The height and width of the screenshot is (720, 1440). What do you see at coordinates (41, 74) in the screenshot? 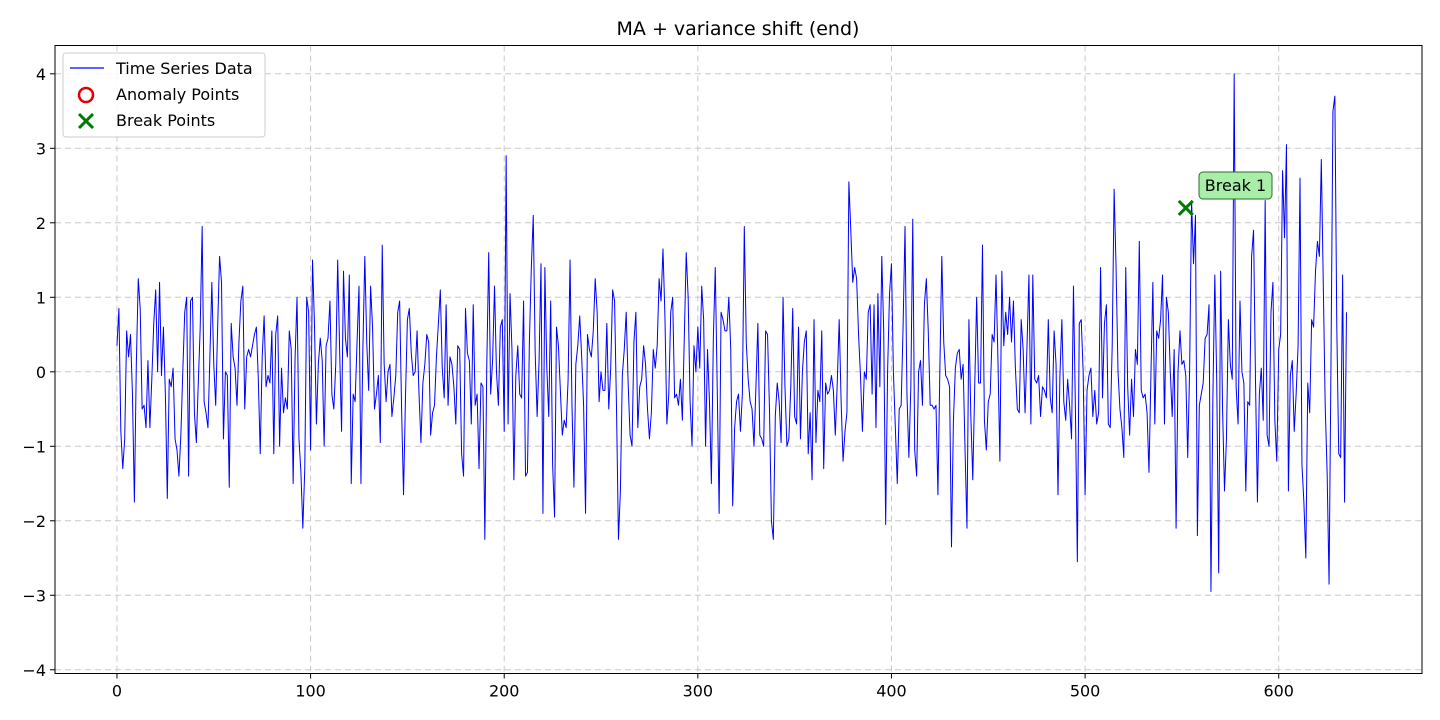
I see `y-tick-label: 4` at bounding box center [41, 74].